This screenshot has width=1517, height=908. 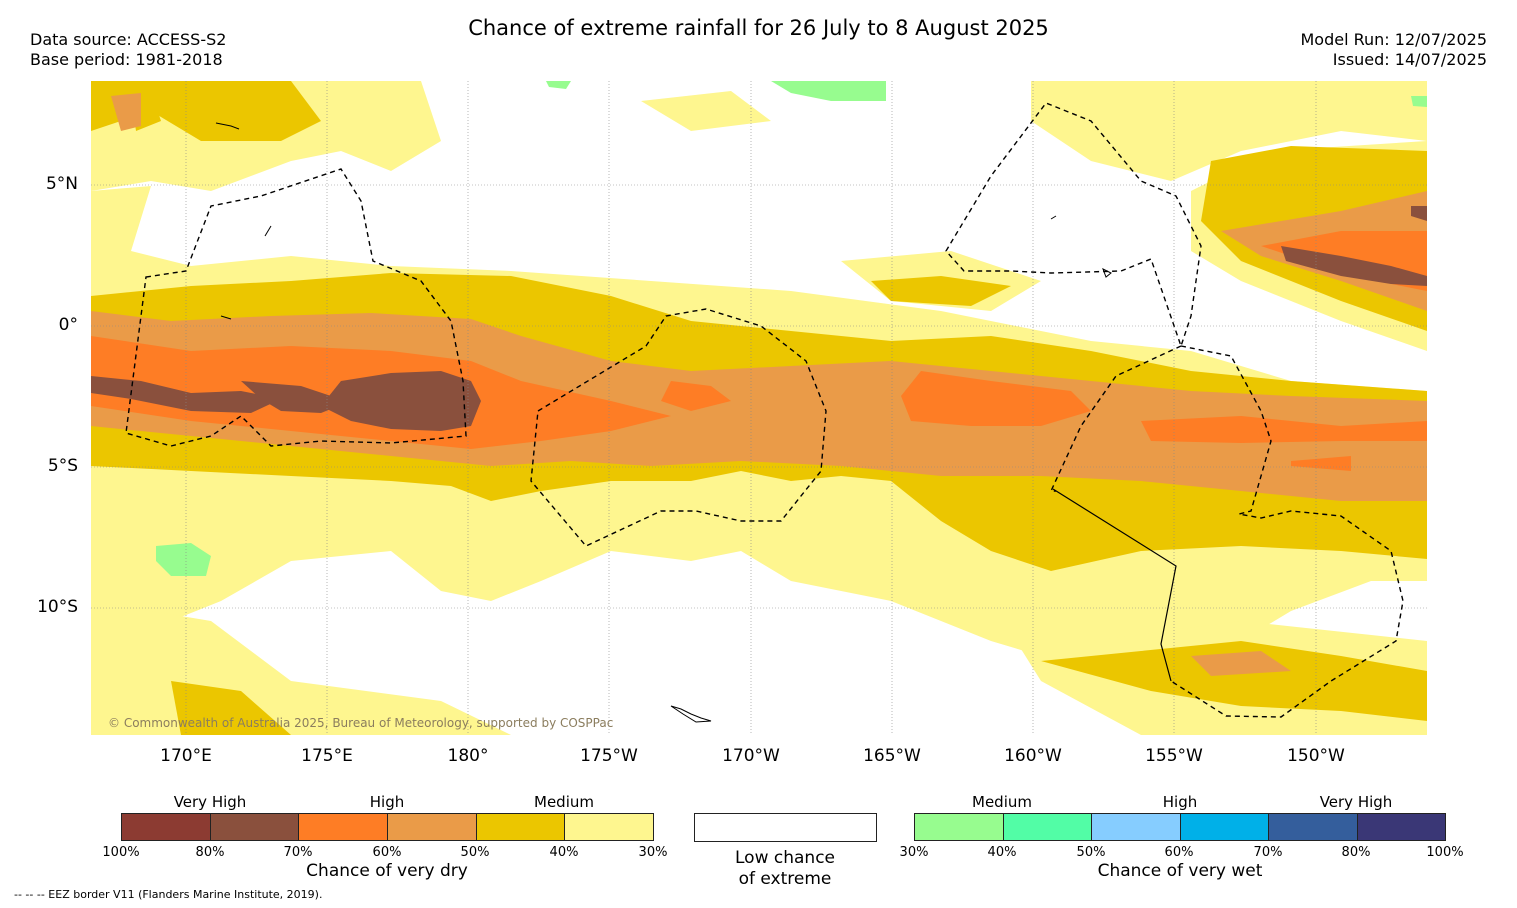 I want to click on data-source-text: Data source: ACCESS-S2, so click(x=128, y=39).